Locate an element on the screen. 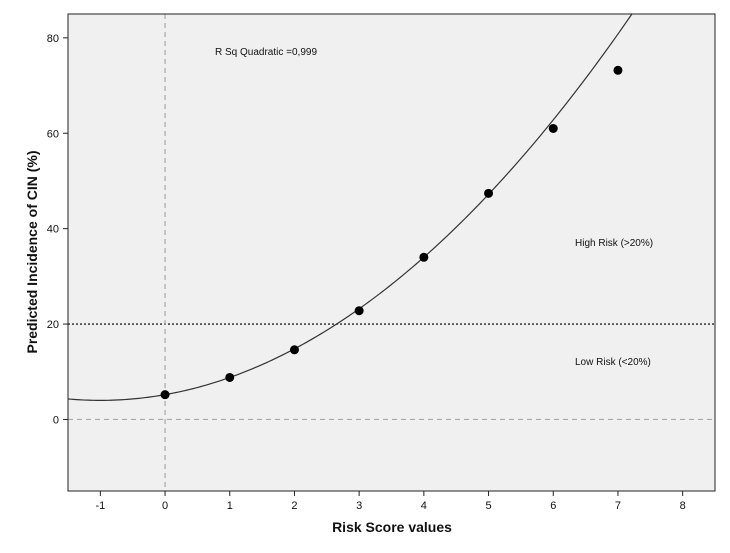 The width and height of the screenshot is (730, 553). x-tick-label: 0 is located at coordinates (165, 506).